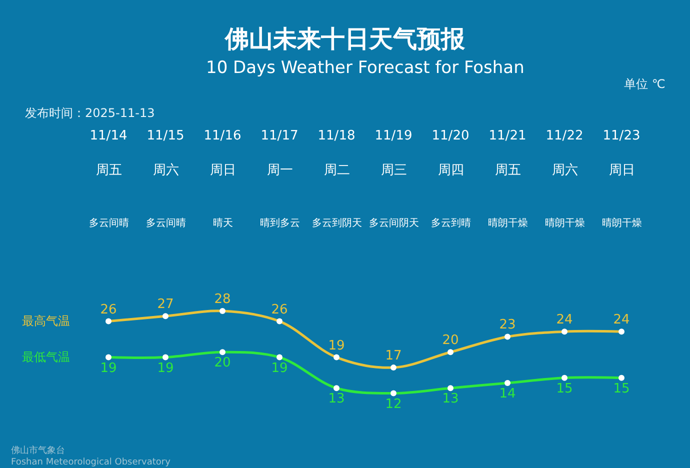 The image size is (690, 468). Describe the element at coordinates (365, 68) in the screenshot. I see `chart-subtitle: 10 Days Weather Forecast for Foshan` at that location.